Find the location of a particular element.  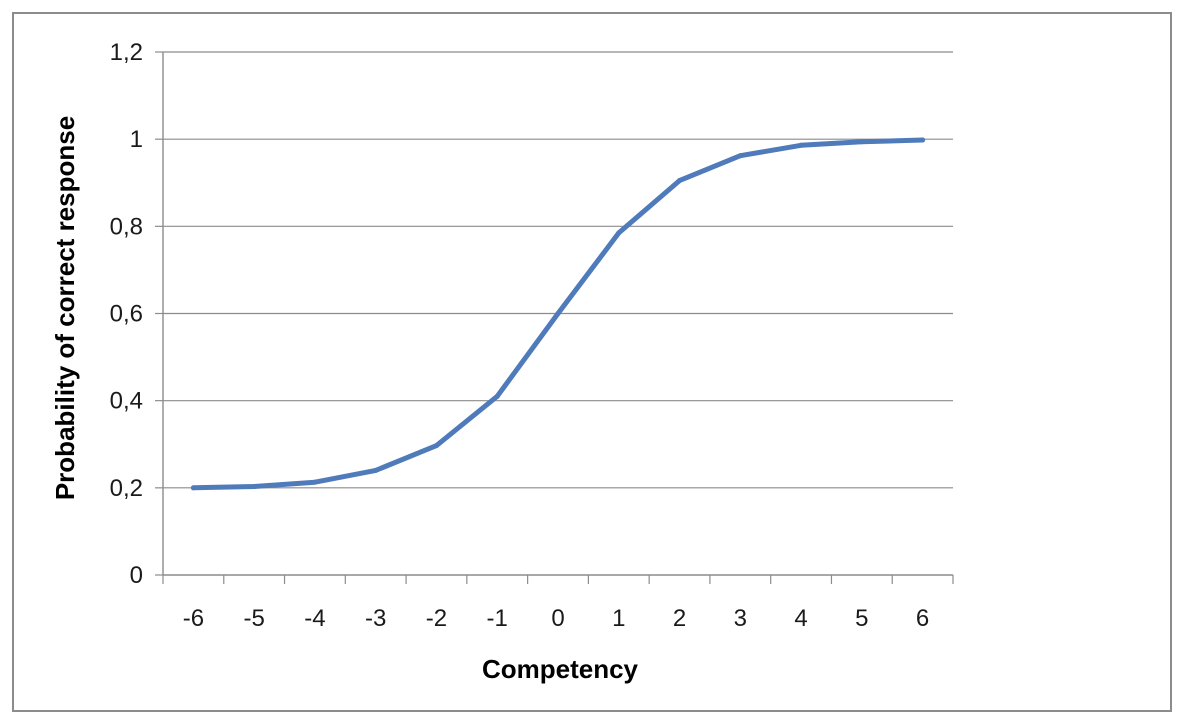

x-axis-title: Competency is located at coordinates (560, 669).